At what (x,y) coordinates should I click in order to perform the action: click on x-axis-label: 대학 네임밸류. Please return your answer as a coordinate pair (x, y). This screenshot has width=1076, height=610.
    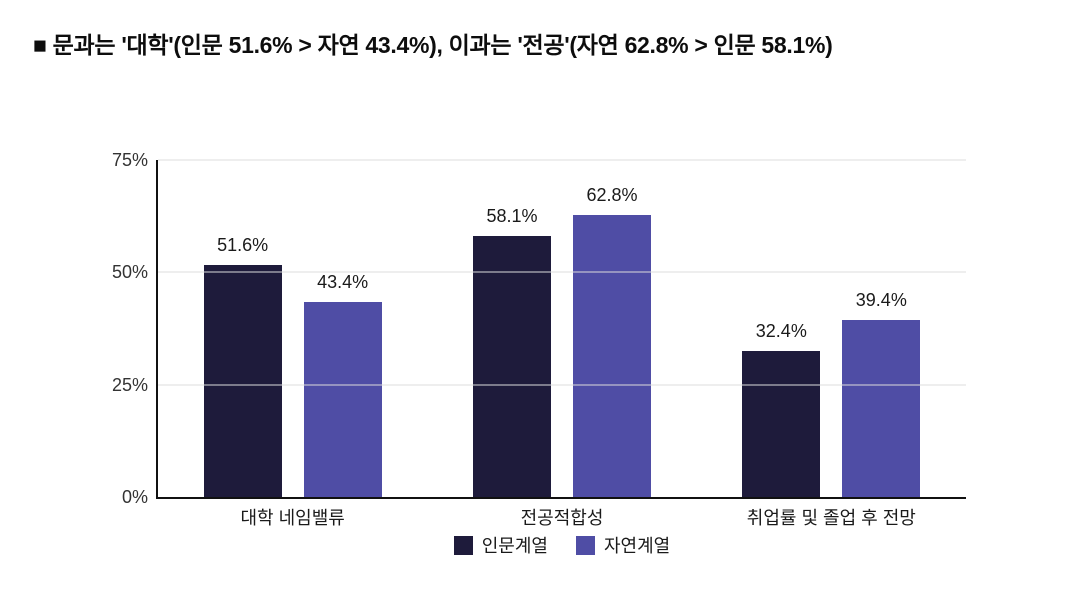
    Looking at the image, I should click on (292, 518).